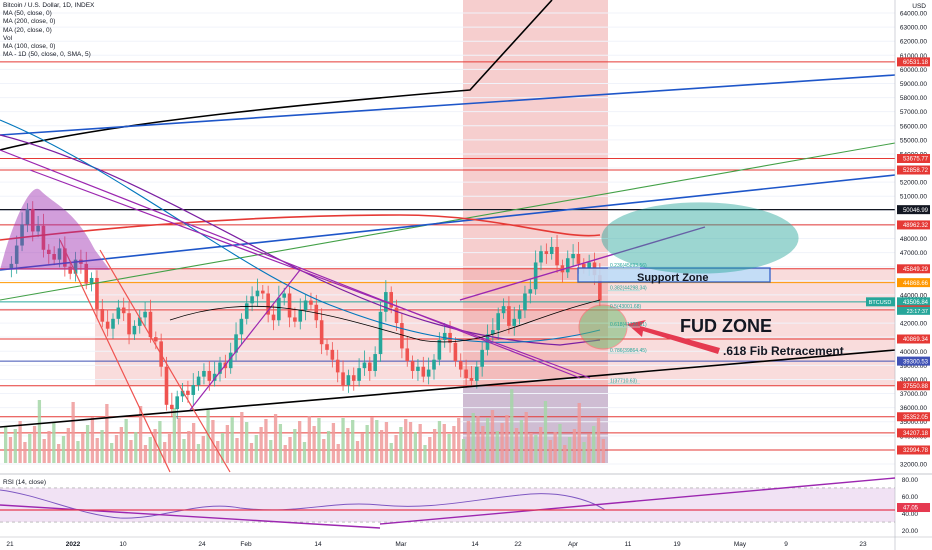 This screenshot has height=550, width=932. Describe the element at coordinates (913, 70) in the screenshot. I see `price-tick-label: 60000.00` at that location.